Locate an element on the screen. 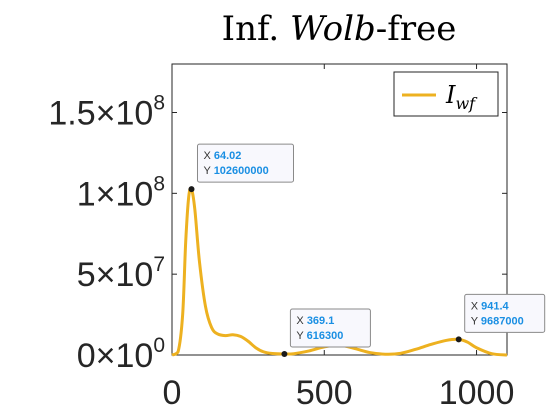 The height and width of the screenshot is (420, 560). datatip-x: X 941.4 is located at coordinates (490, 306).